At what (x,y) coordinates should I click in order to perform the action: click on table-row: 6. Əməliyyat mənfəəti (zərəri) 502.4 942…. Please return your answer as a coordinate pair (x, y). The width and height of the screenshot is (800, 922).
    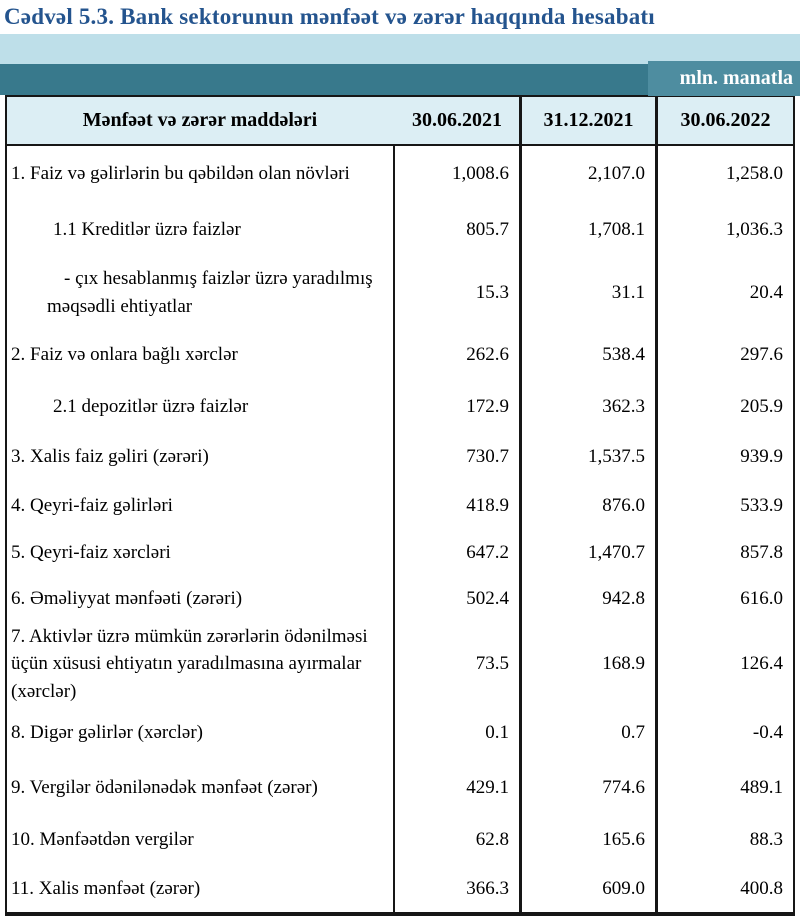
    Looking at the image, I should click on (400, 599).